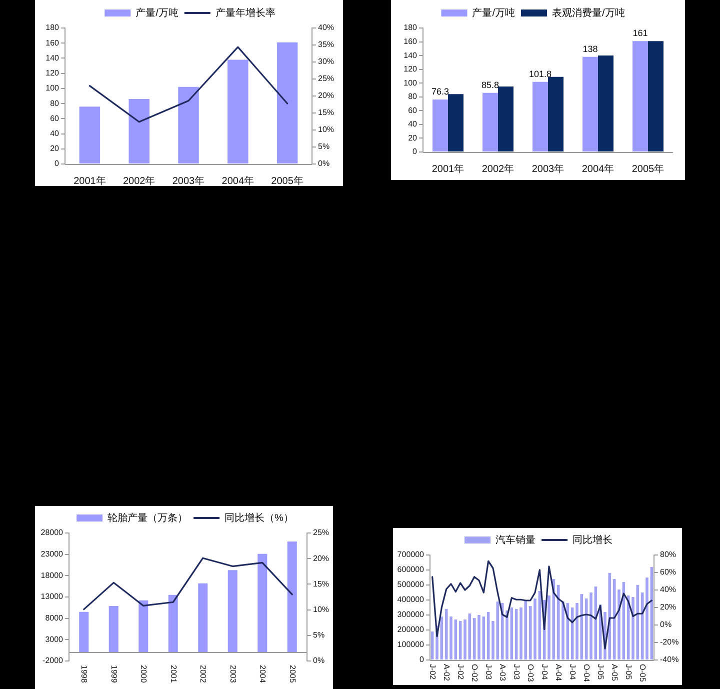 This screenshot has height=689, width=720. What do you see at coordinates (263, 674) in the screenshot?
I see `x-tick-label: 2004` at bounding box center [263, 674].